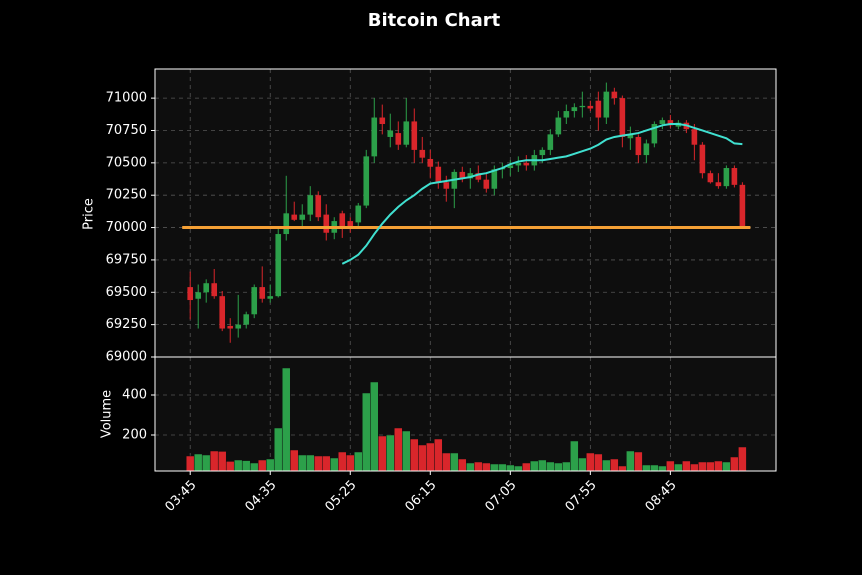  What do you see at coordinates (134, 435) in the screenshot?
I see `volume-tick-label: 200` at bounding box center [134, 435].